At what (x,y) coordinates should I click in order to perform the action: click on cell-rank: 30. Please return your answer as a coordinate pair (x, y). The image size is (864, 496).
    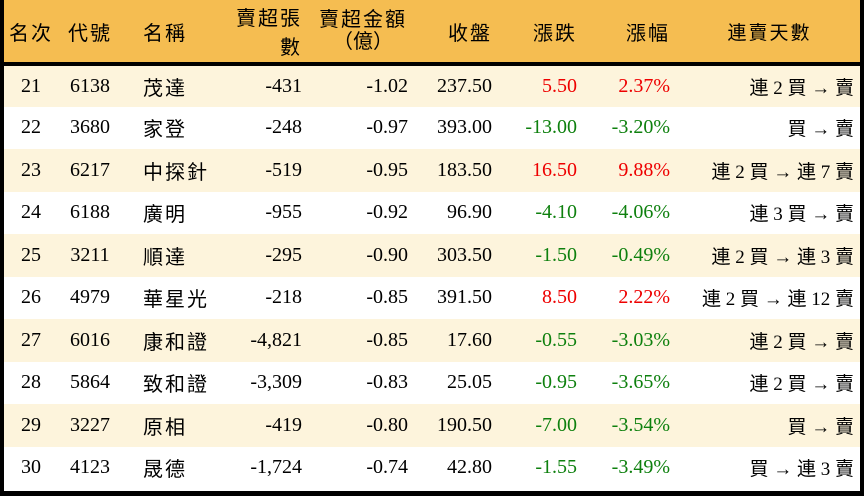
    Looking at the image, I should click on (31, 467).